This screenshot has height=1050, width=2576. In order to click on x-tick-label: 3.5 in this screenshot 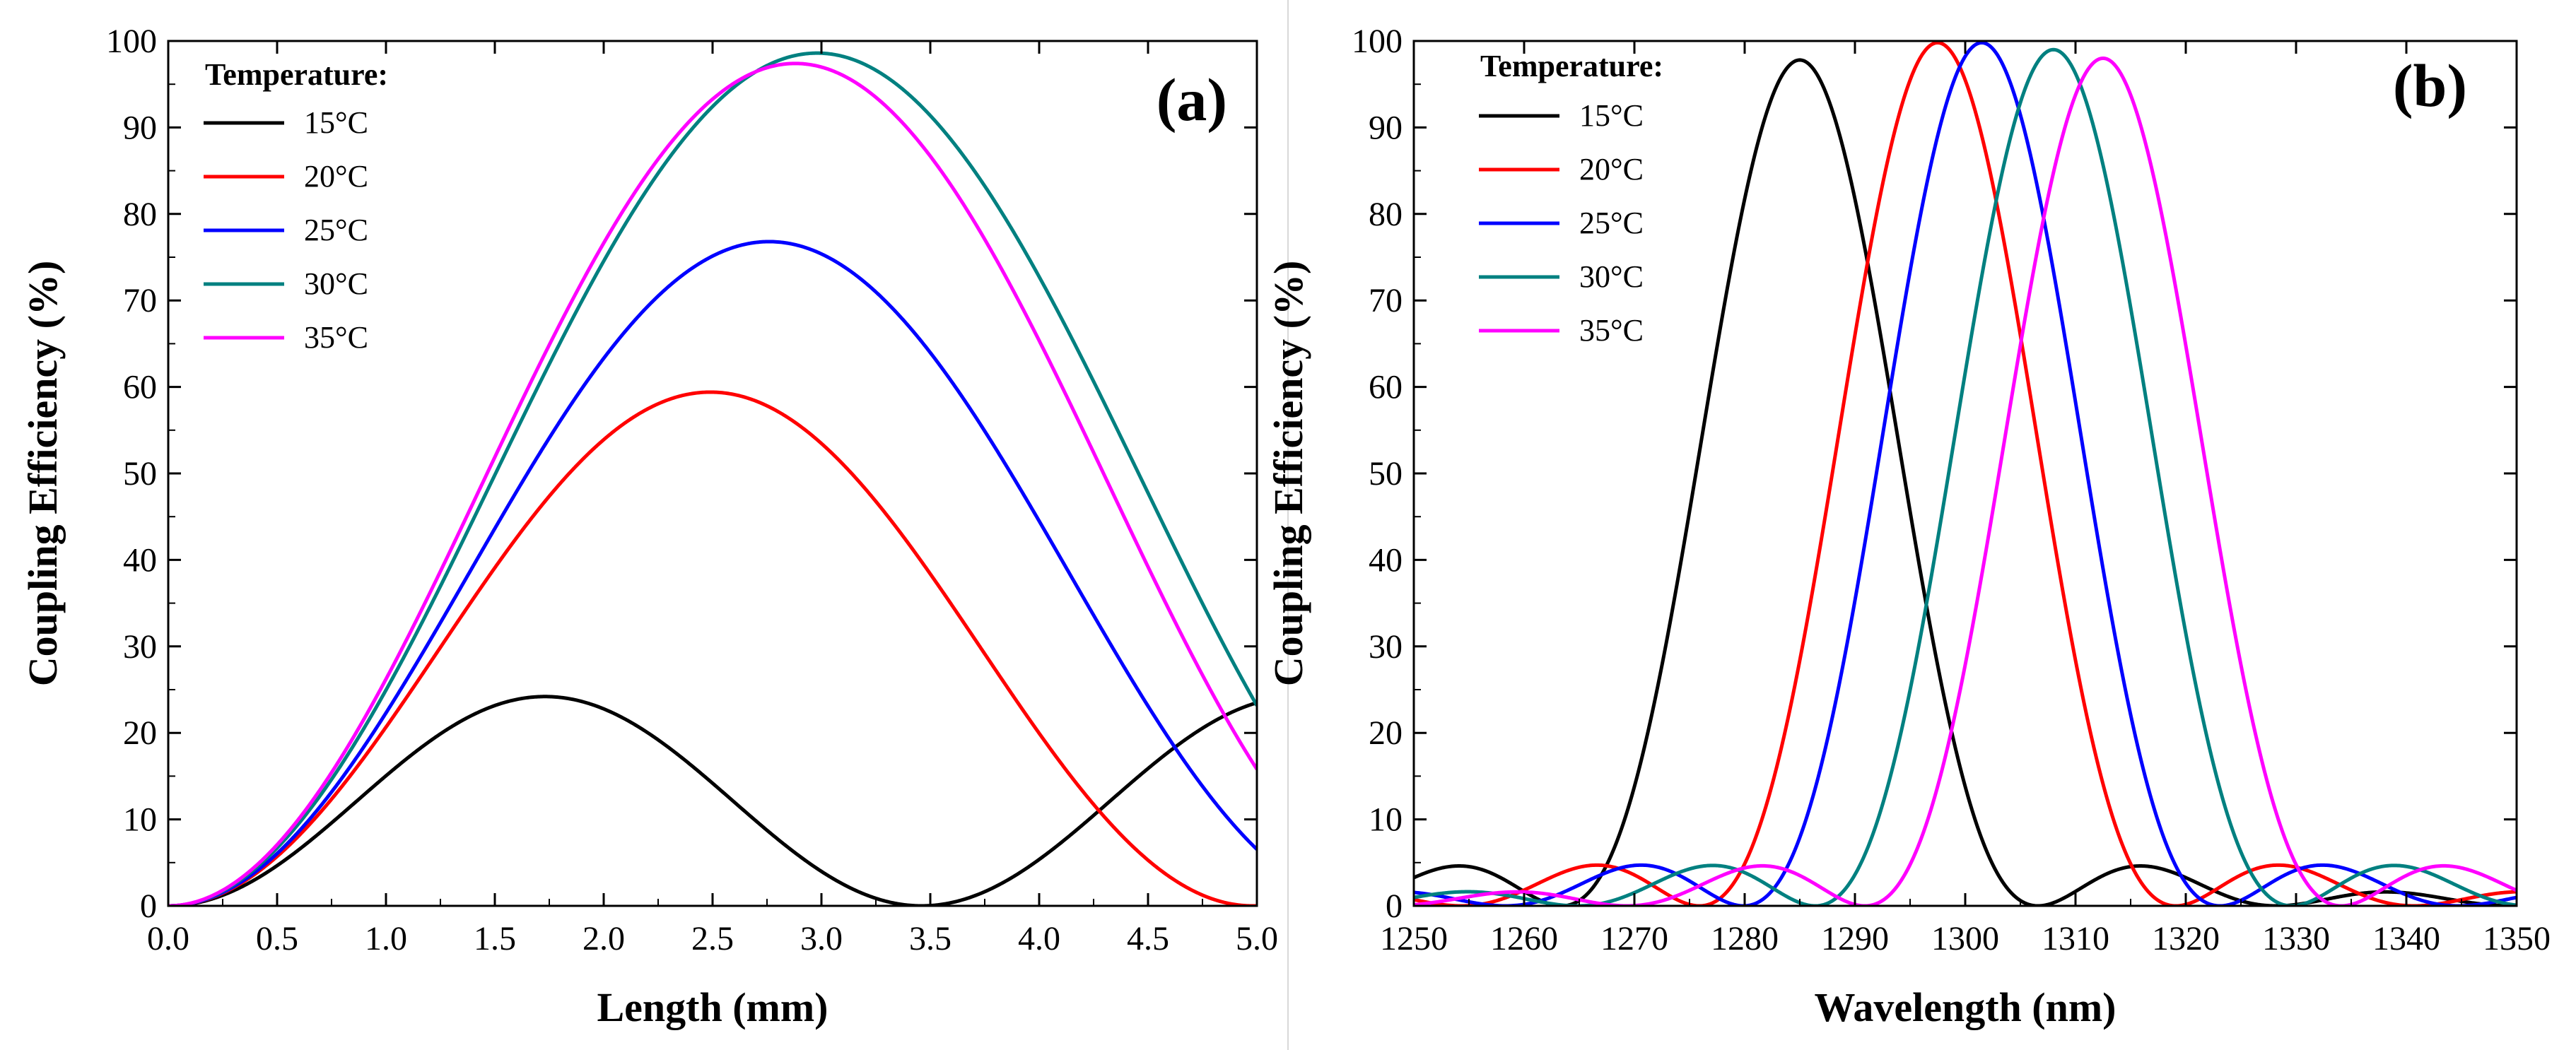, I will do `click(930, 938)`.